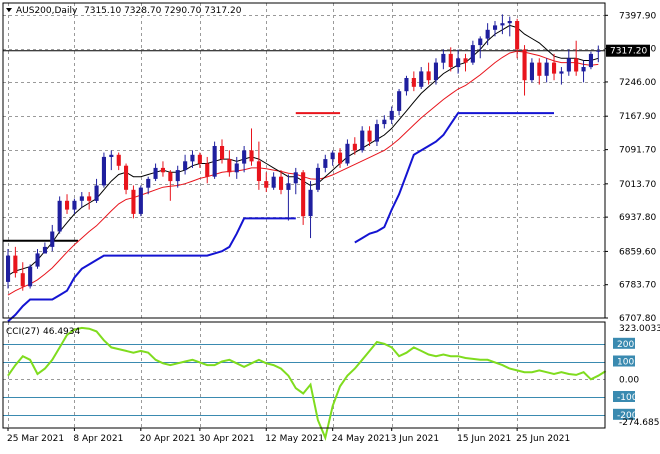  I want to click on time-tick-label: 12 May 2021, so click(294, 439).